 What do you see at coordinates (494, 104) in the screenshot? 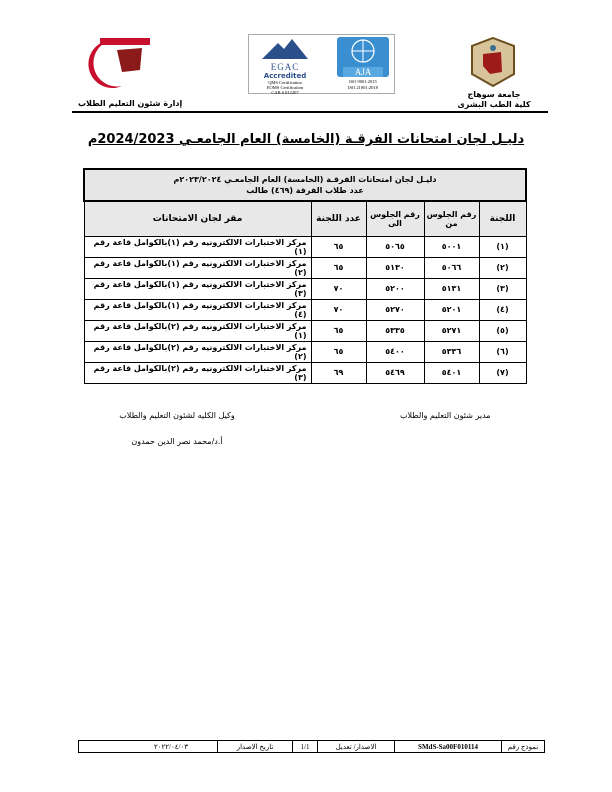
I see `faculty-name: كلية الطب البشرى` at bounding box center [494, 104].